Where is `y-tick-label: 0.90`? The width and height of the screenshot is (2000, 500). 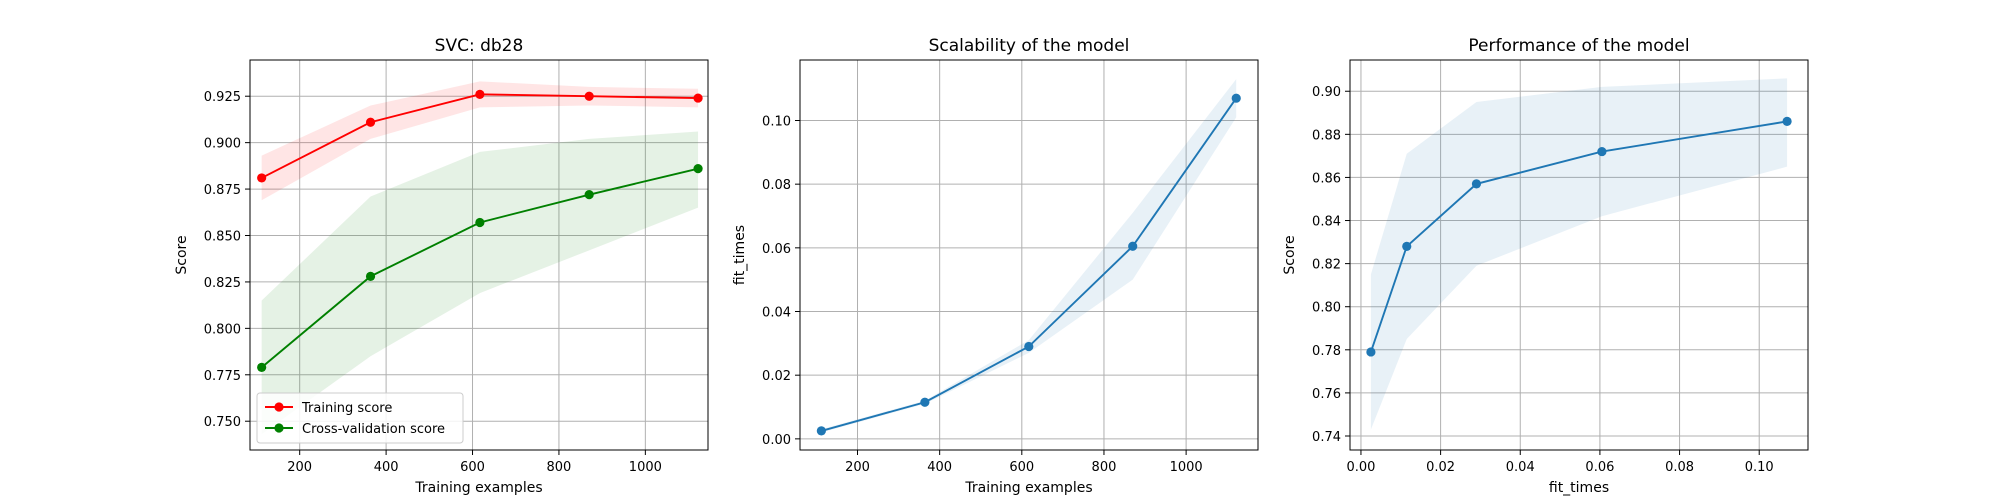 y-tick-label: 0.90 is located at coordinates (1326, 92).